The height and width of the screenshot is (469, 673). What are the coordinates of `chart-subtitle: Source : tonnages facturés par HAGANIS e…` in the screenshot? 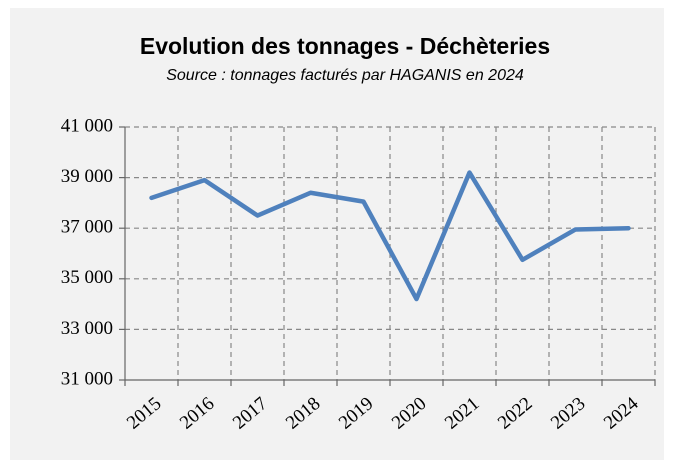 It's located at (345, 75).